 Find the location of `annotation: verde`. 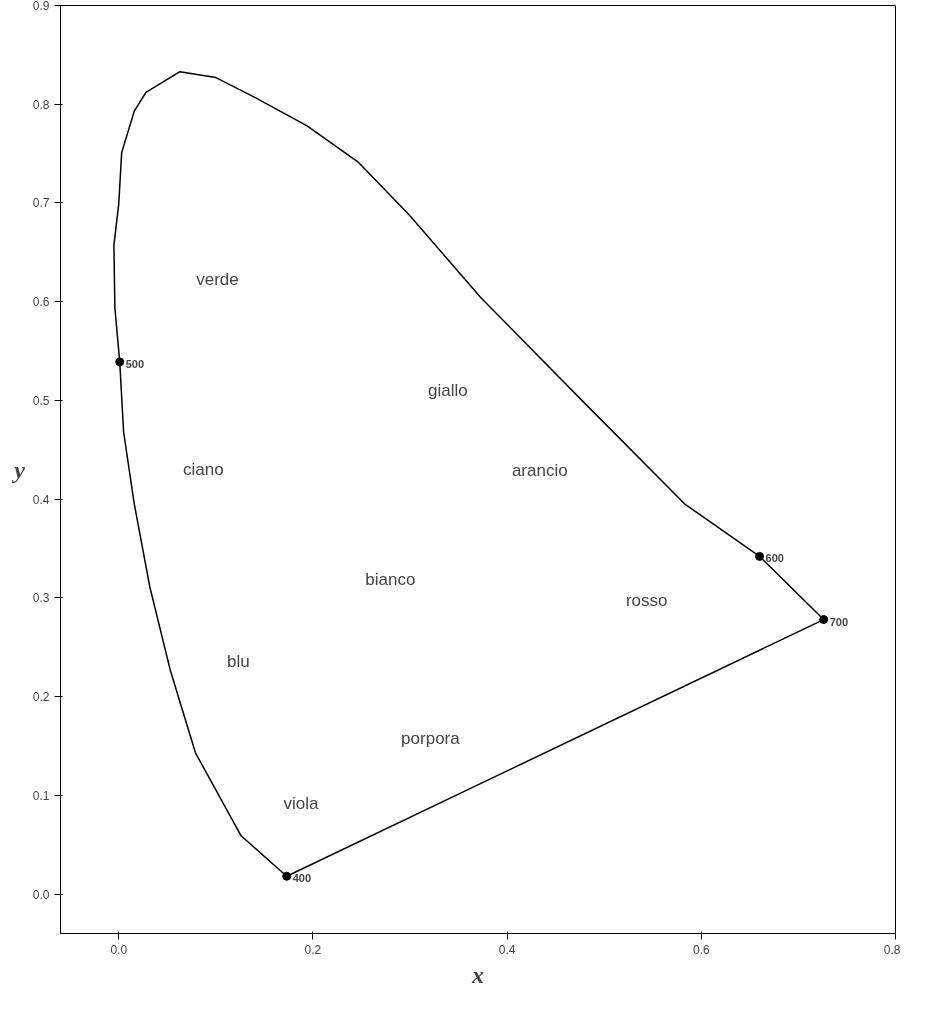

annotation: verde is located at coordinates (217, 279).